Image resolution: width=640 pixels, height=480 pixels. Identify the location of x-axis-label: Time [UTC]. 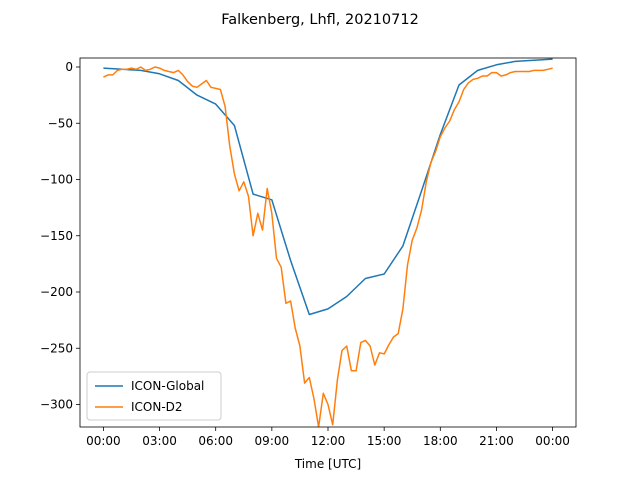
(327, 464).